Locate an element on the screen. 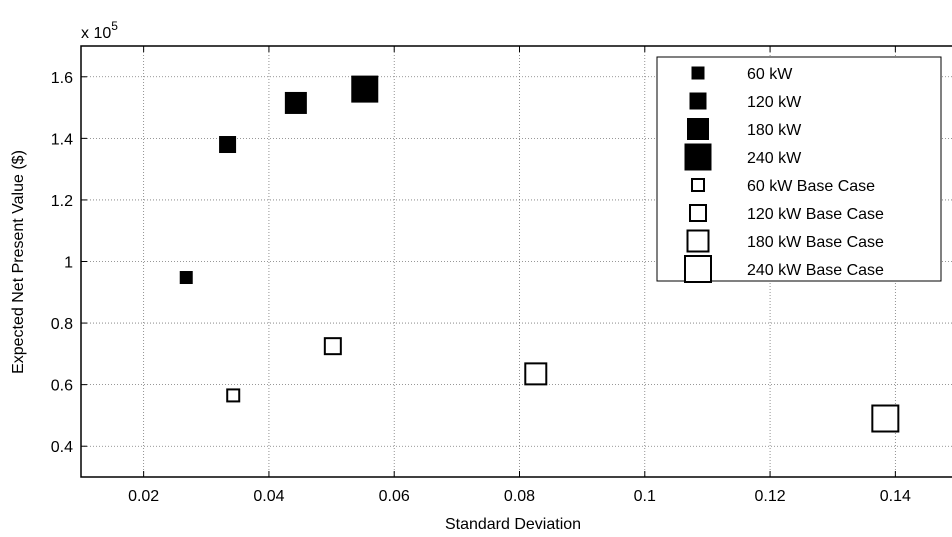  y-tick-label: 1.4 is located at coordinates (62, 139).